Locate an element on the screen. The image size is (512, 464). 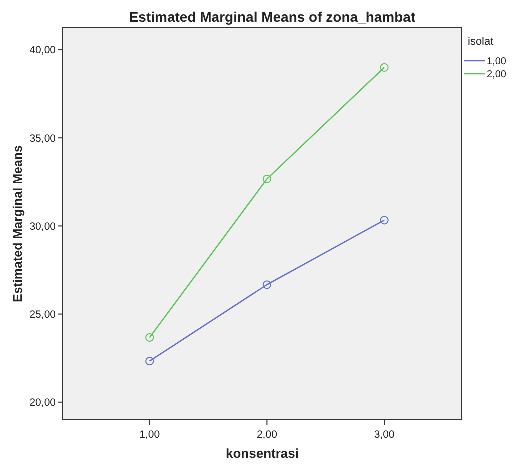
y-tick-label: 40,00 is located at coordinates (43, 50).